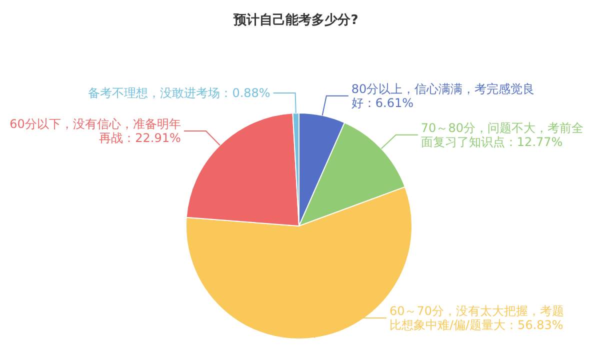 The image size is (592, 346). I want to click on title: 预计自己能考多少分?, so click(296, 20).